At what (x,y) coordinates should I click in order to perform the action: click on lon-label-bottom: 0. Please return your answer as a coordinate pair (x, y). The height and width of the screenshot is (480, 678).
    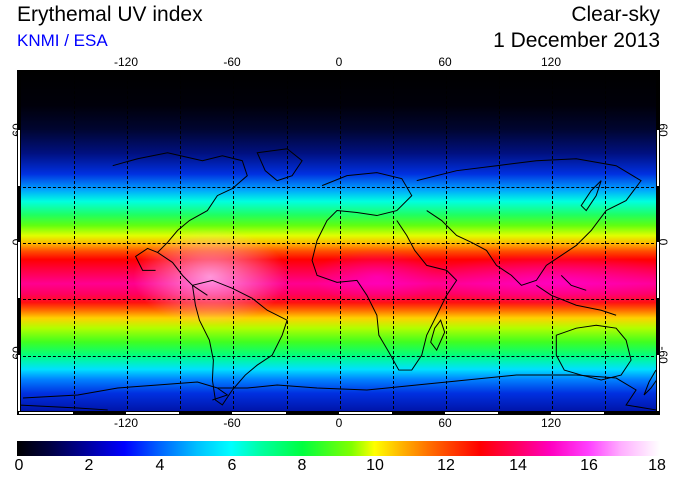
    Looking at the image, I should click on (339, 423).